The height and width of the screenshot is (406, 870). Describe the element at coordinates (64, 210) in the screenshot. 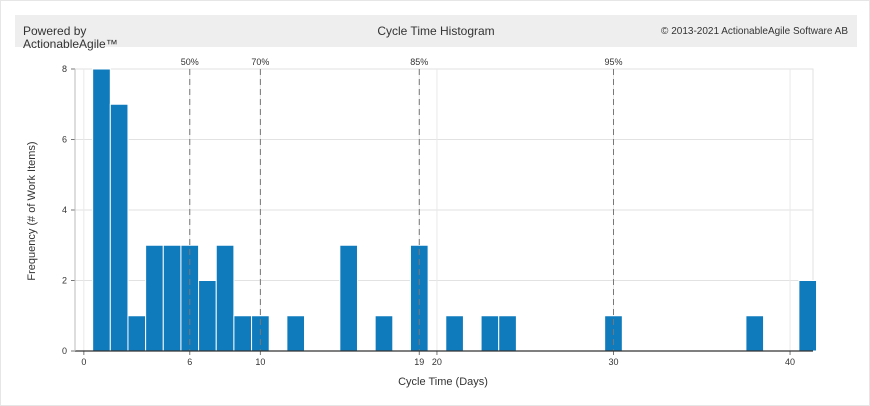

I see `y-tick-label: 4` at that location.